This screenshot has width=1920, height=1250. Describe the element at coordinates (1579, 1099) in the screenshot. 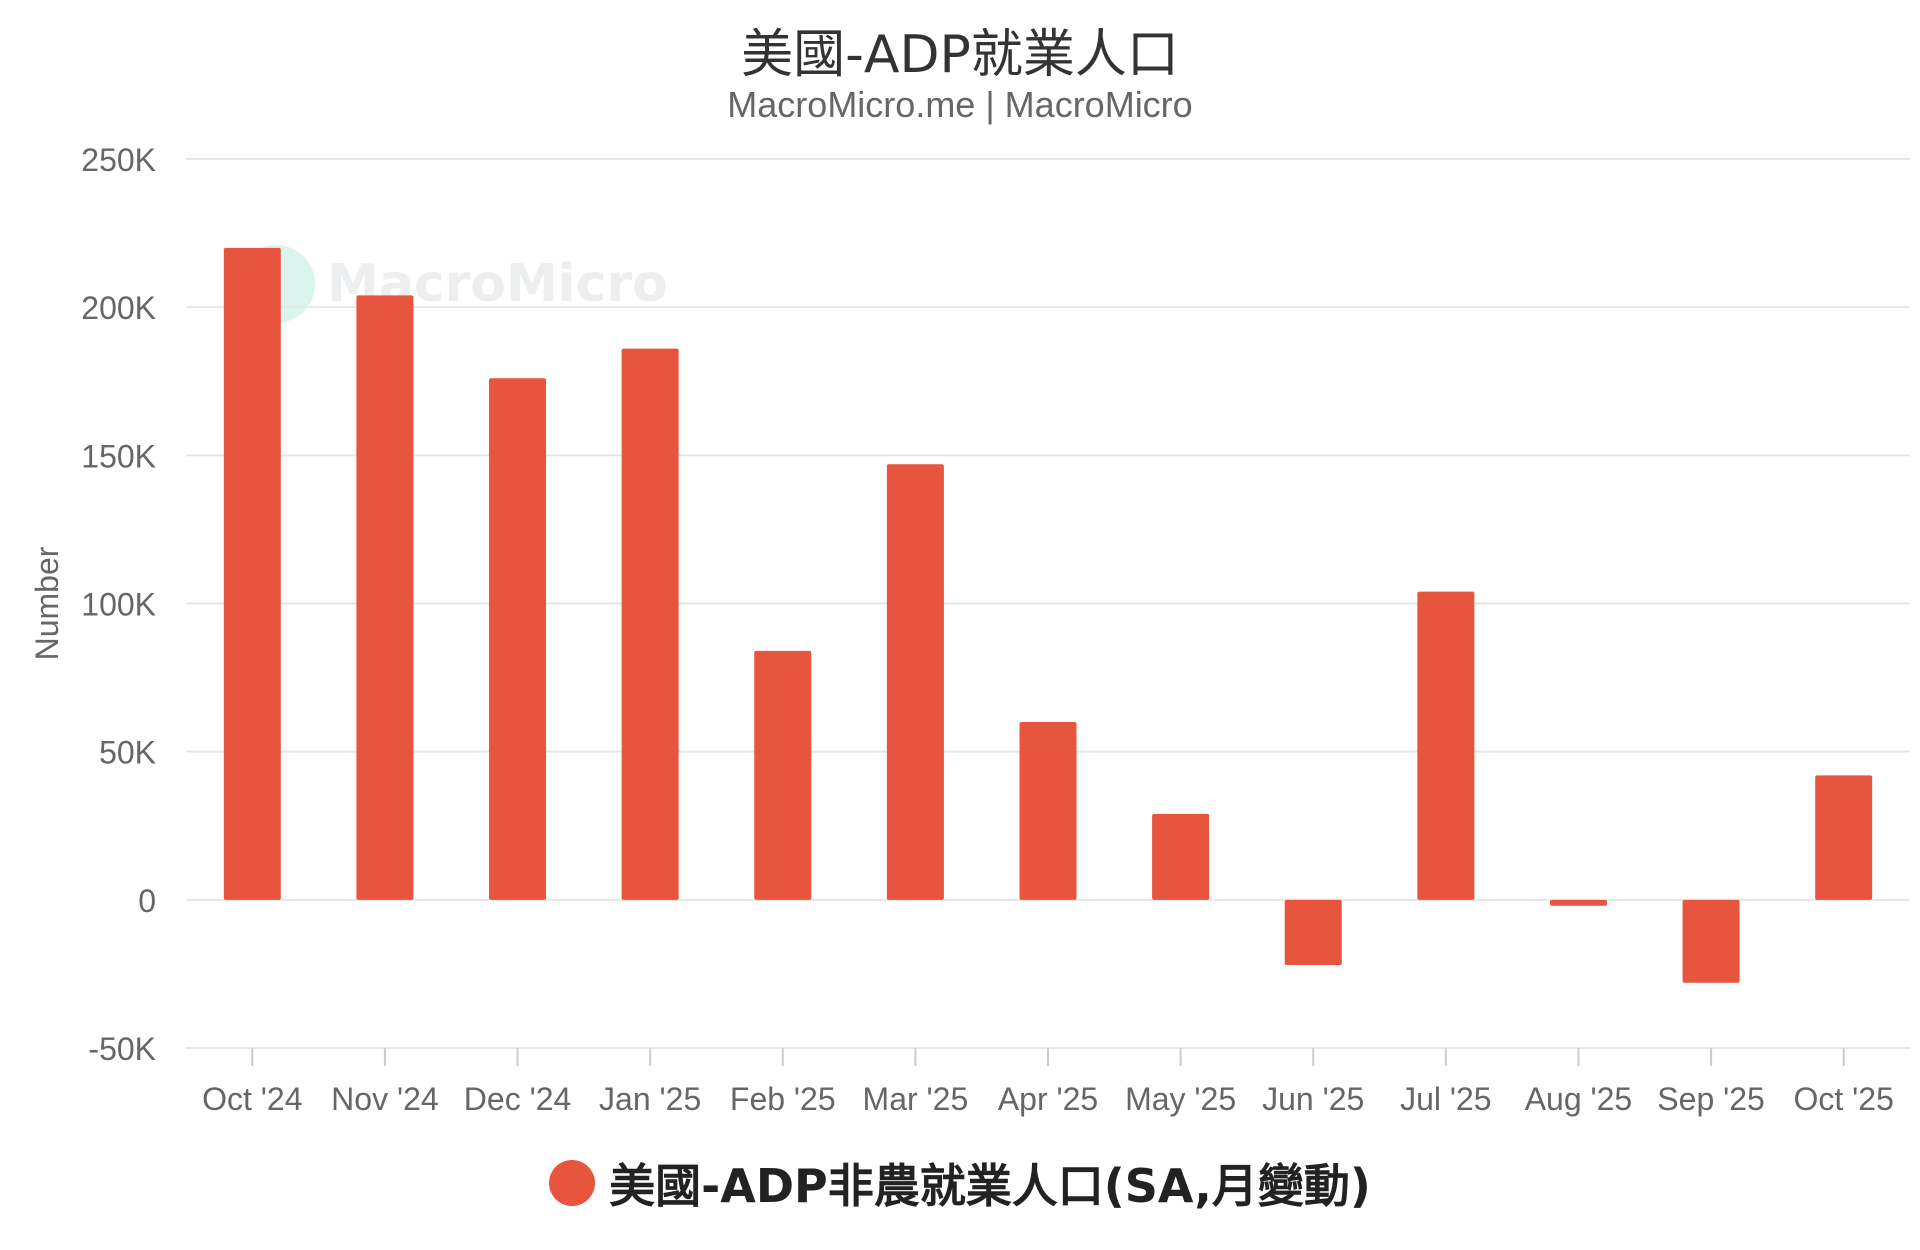

I see `x-tick-label: Aug '25` at that location.